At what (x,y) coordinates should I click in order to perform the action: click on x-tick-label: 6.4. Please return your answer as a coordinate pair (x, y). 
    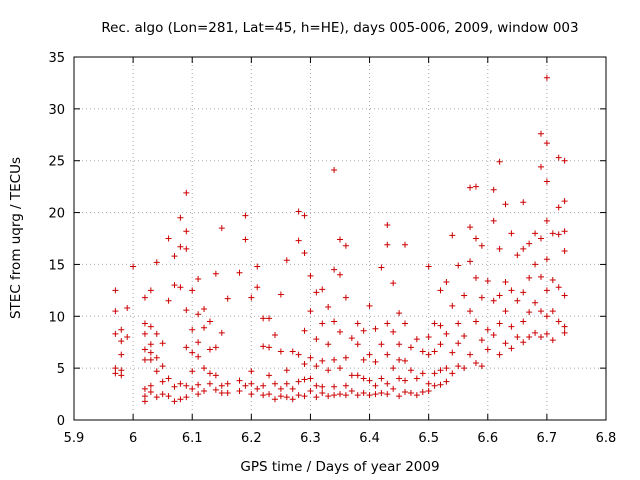
    Looking at the image, I should click on (369, 438).